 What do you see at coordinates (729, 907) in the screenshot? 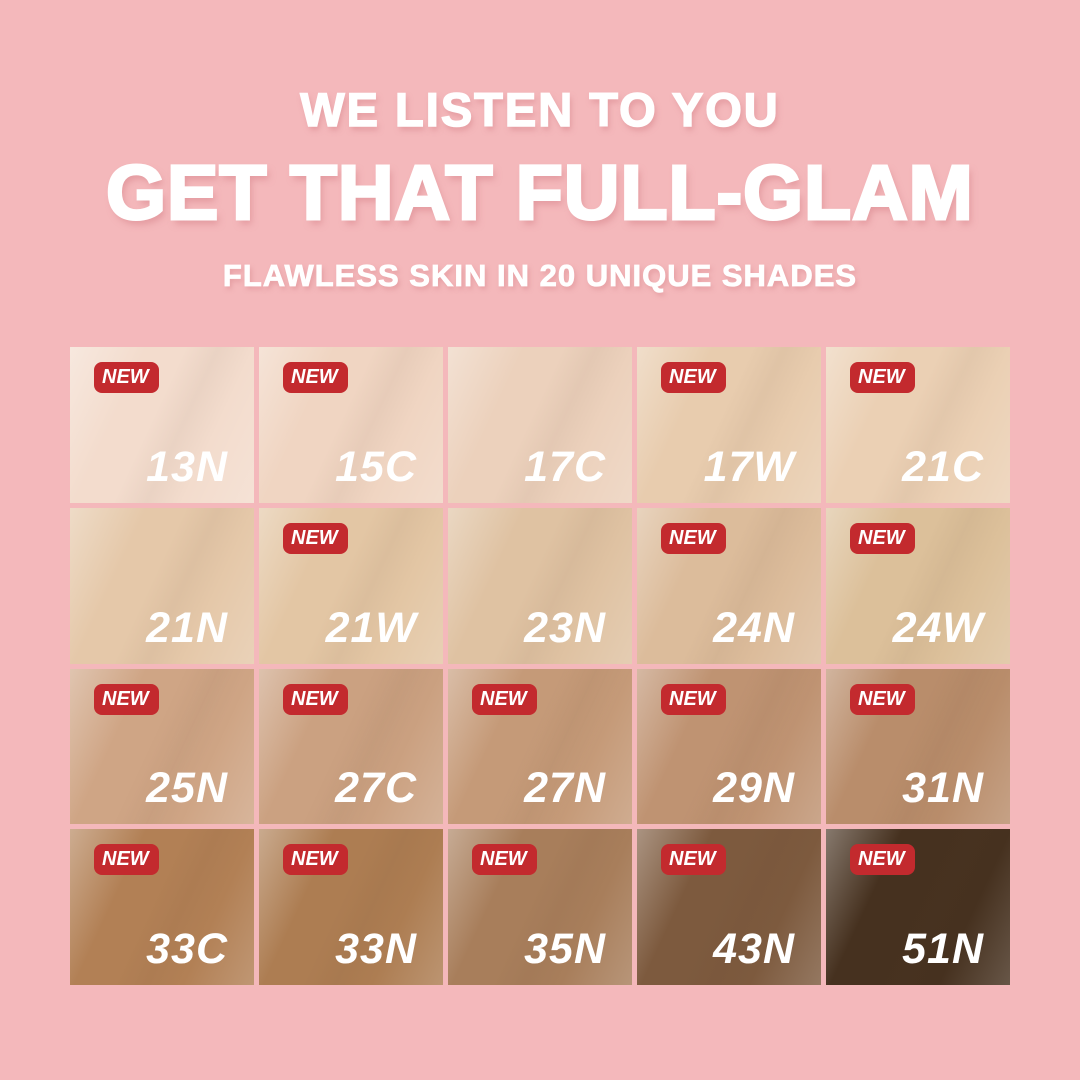
I see `shade-tile: NEW 43N` at bounding box center [729, 907].